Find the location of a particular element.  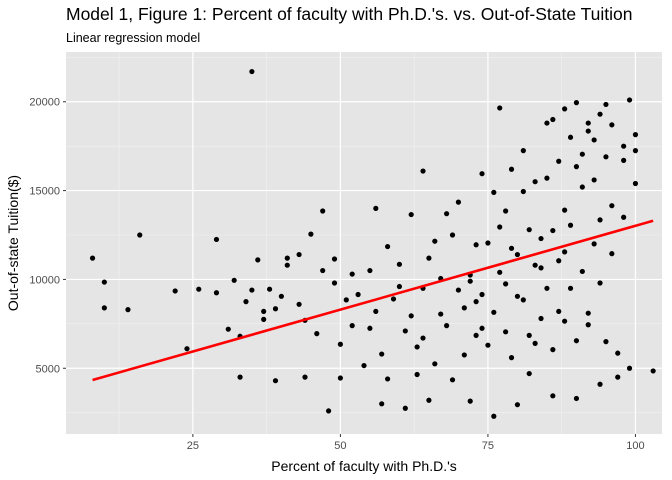

x-axis-label: Percent of faculty with Ph.D.'s is located at coordinates (364, 466).